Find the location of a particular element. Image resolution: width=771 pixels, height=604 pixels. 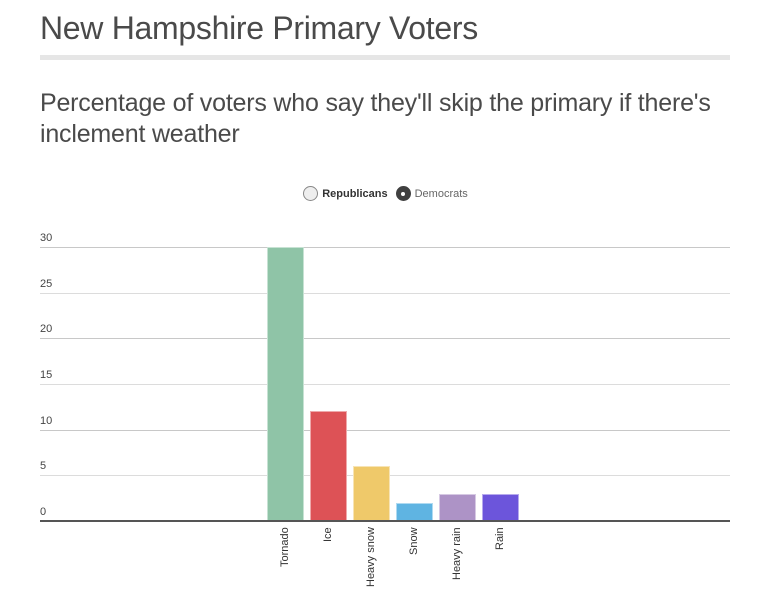

x-tick-label: Rain is located at coordinates (500, 538).